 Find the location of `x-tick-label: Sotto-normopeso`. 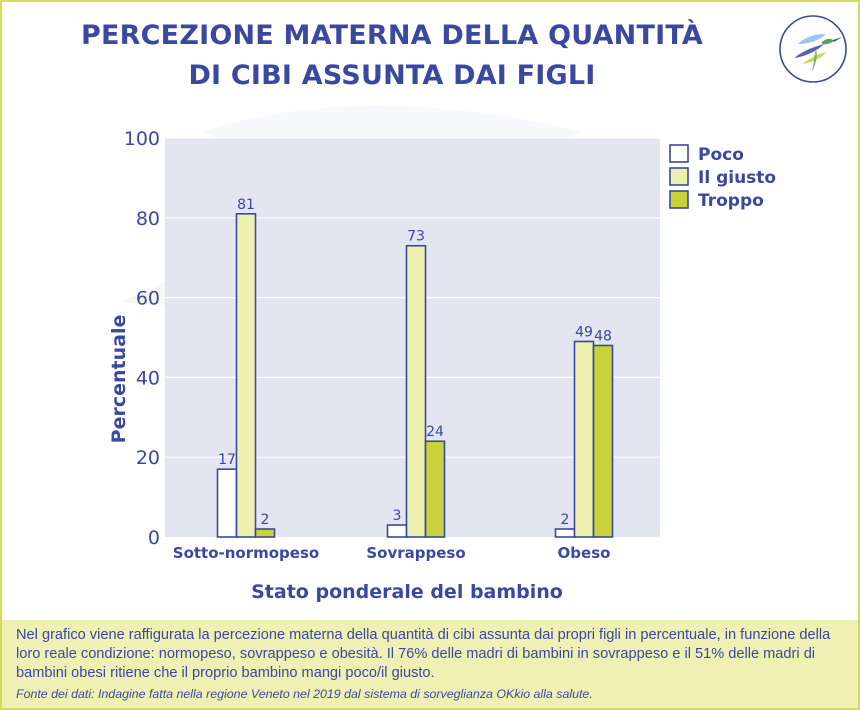

x-tick-label: Sotto-normopeso is located at coordinates (246, 553).